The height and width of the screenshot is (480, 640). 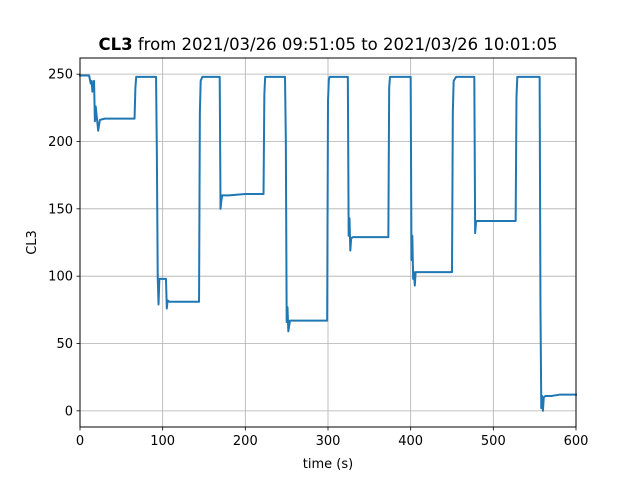 I want to click on x-tick-label: 600, so click(x=576, y=441).